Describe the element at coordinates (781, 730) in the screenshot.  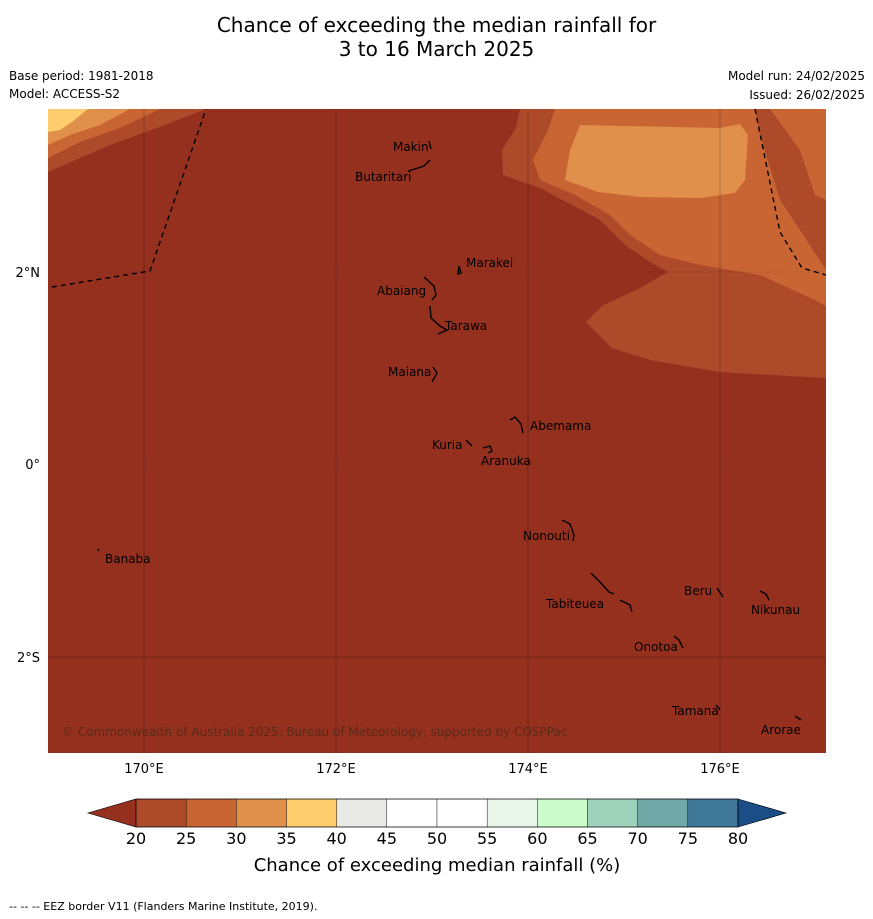
I see `place-label-arorae: Arorae` at that location.